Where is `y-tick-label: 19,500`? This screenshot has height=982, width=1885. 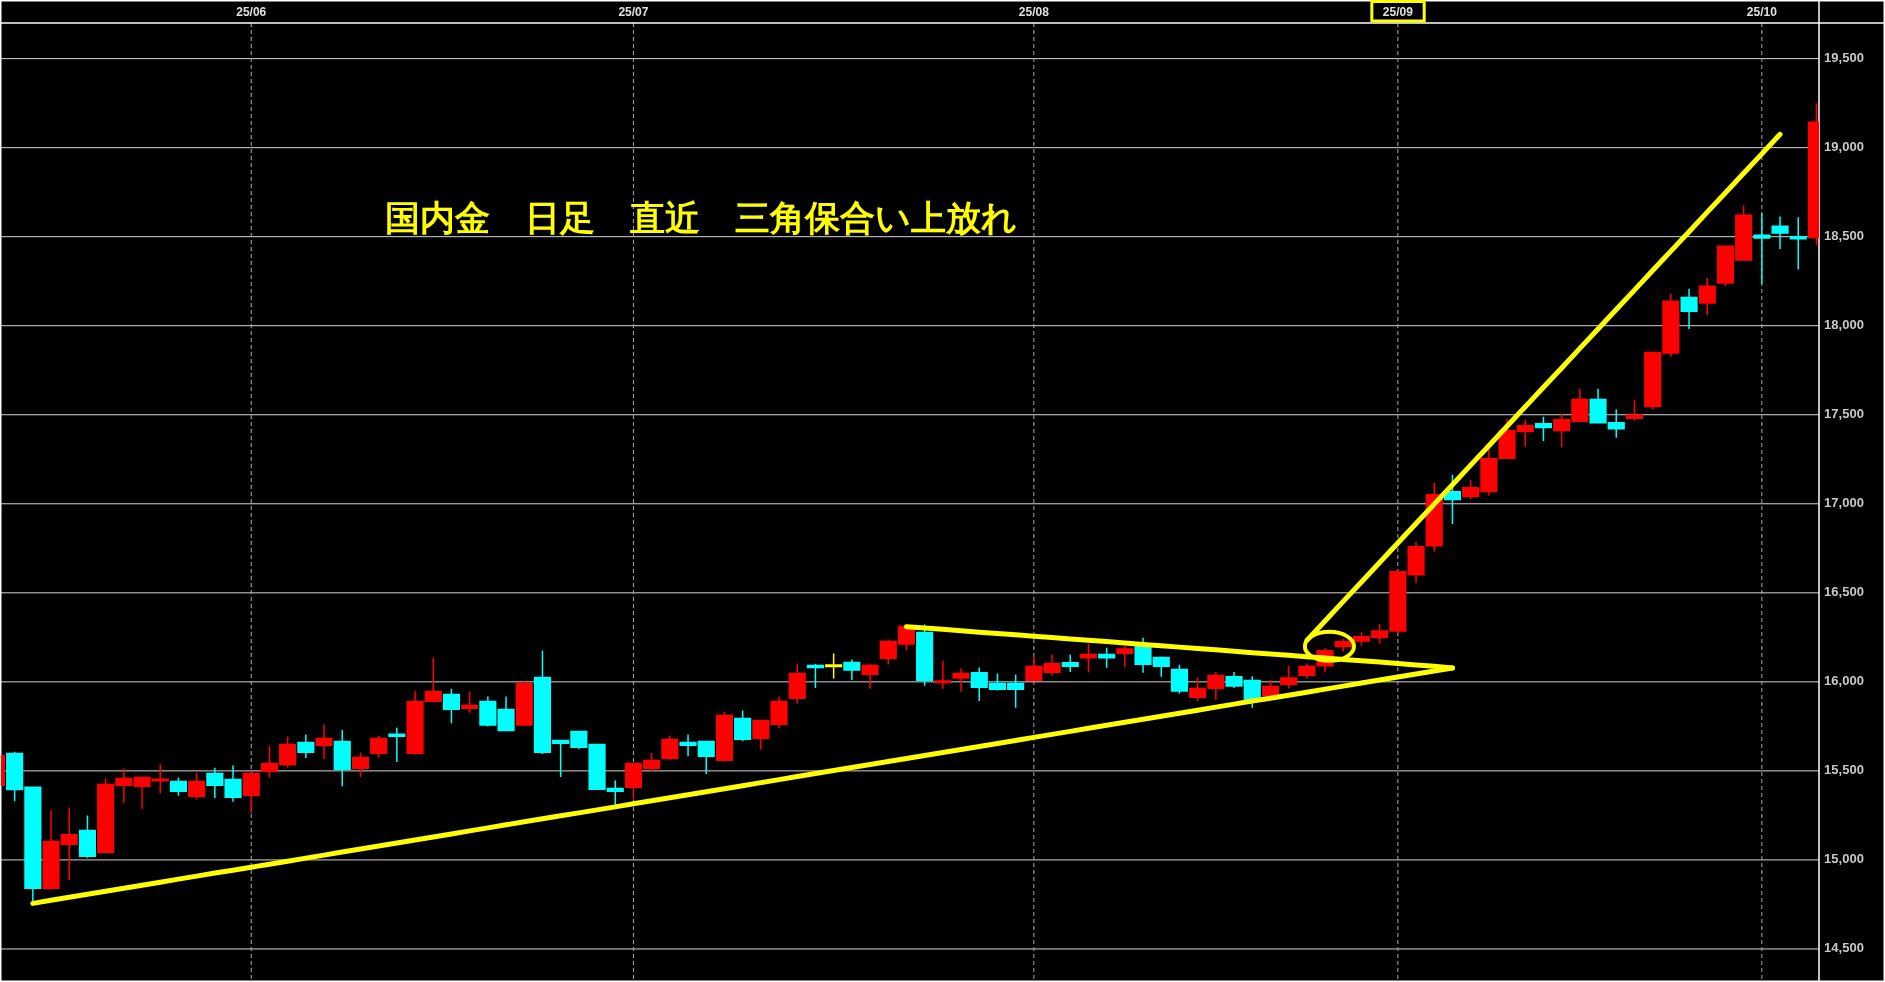
y-tick-label: 19,500 is located at coordinates (1844, 58).